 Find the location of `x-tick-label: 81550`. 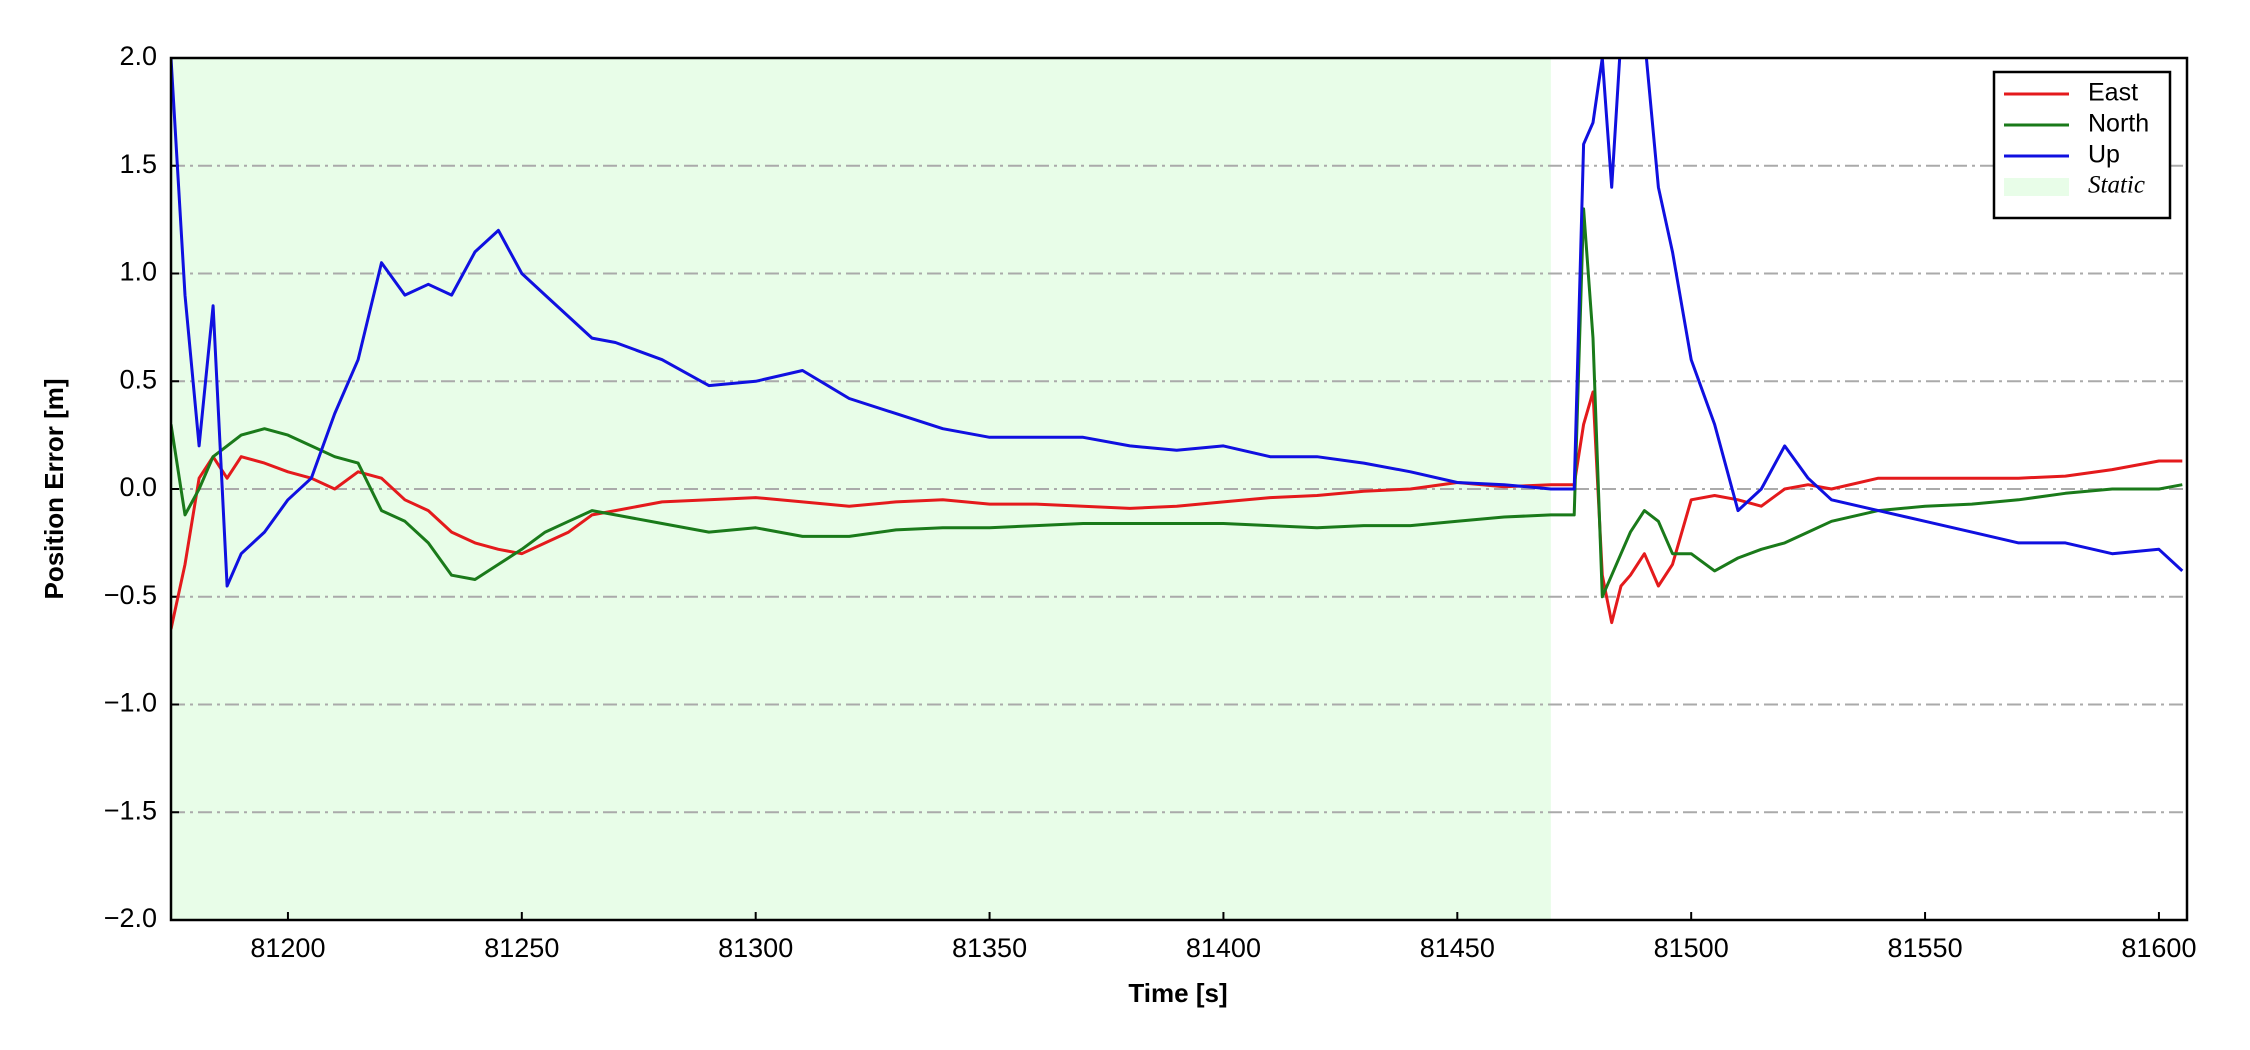

x-tick-label: 81550 is located at coordinates (1925, 948).